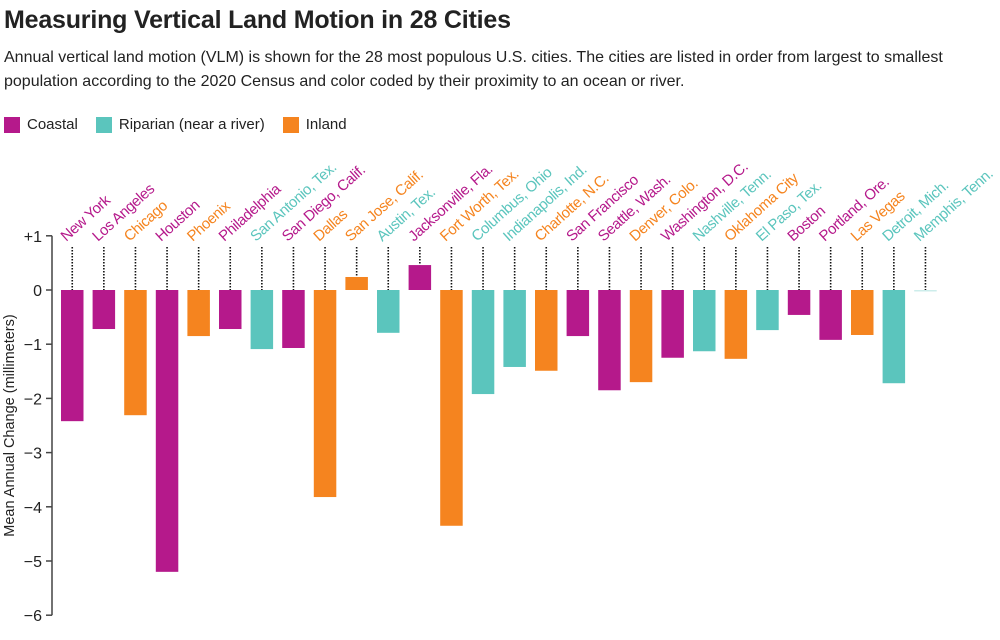 This screenshot has height=640, width=1000. What do you see at coordinates (33, 508) in the screenshot?
I see `y-tick-label: −4` at bounding box center [33, 508].